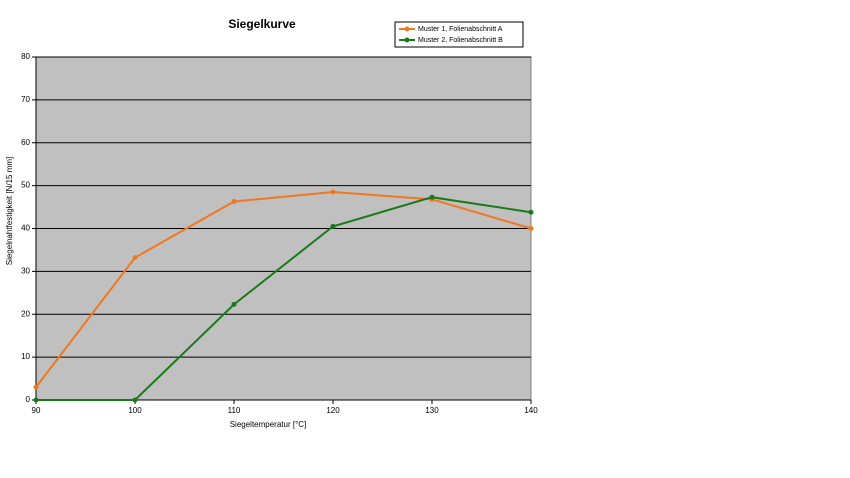 The width and height of the screenshot is (850, 478). I want to click on x-tick-label: 120, so click(333, 410).